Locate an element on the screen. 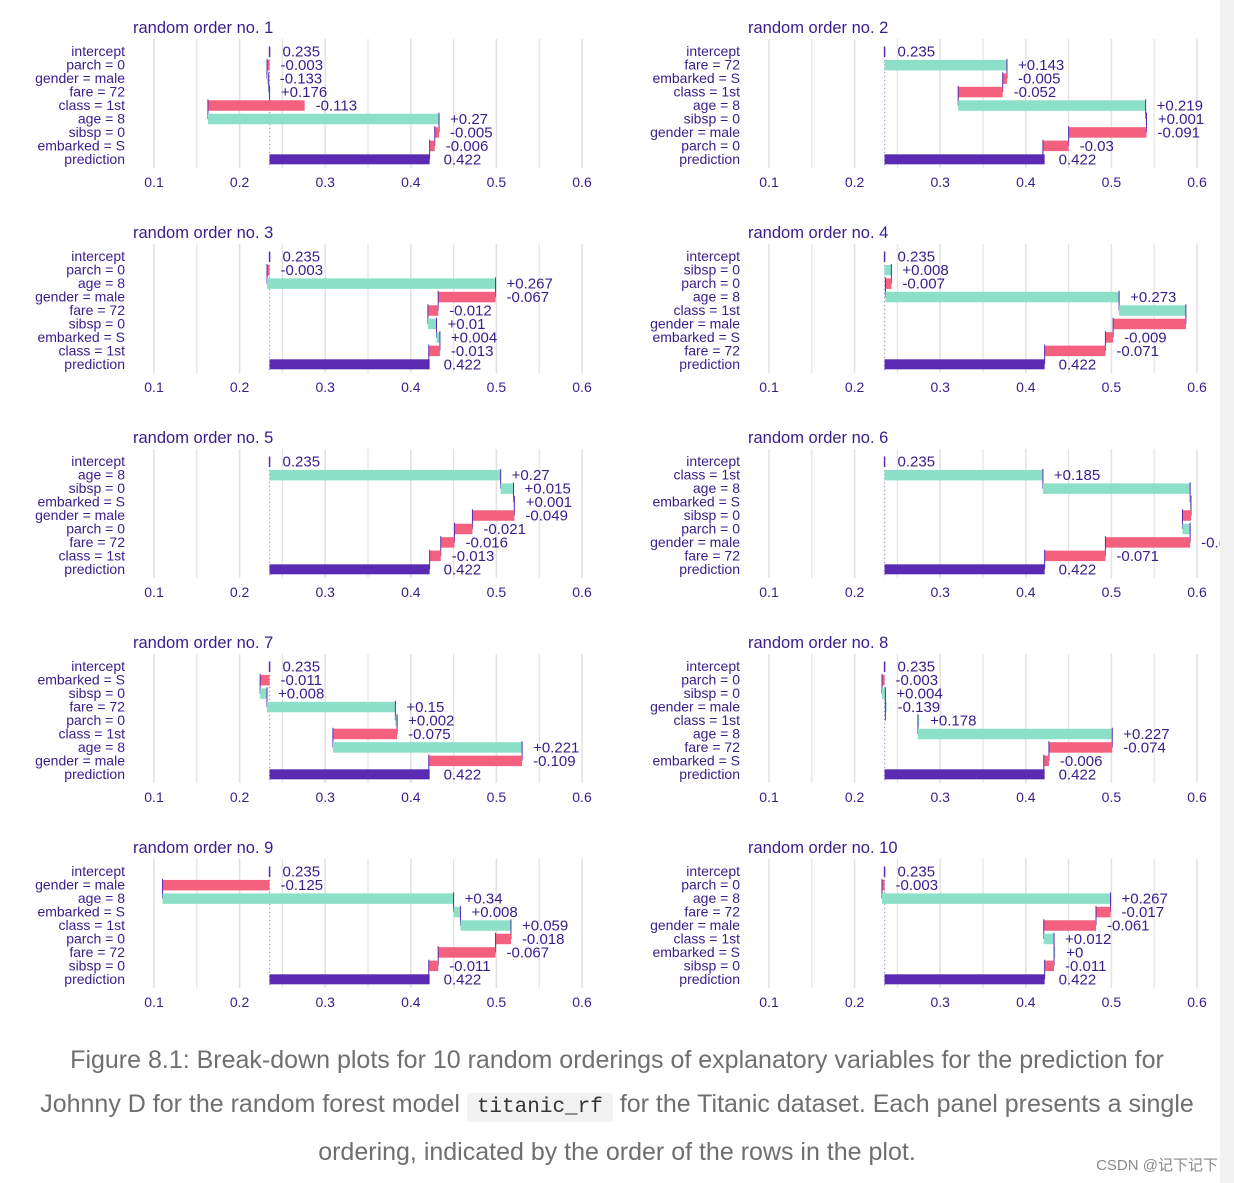 The height and width of the screenshot is (1183, 1234). value-label: +0.01 is located at coordinates (466, 324).